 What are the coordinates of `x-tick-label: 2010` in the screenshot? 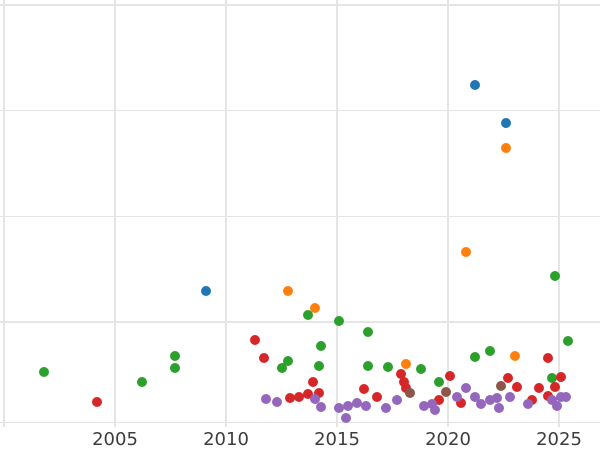 It's located at (226, 439).